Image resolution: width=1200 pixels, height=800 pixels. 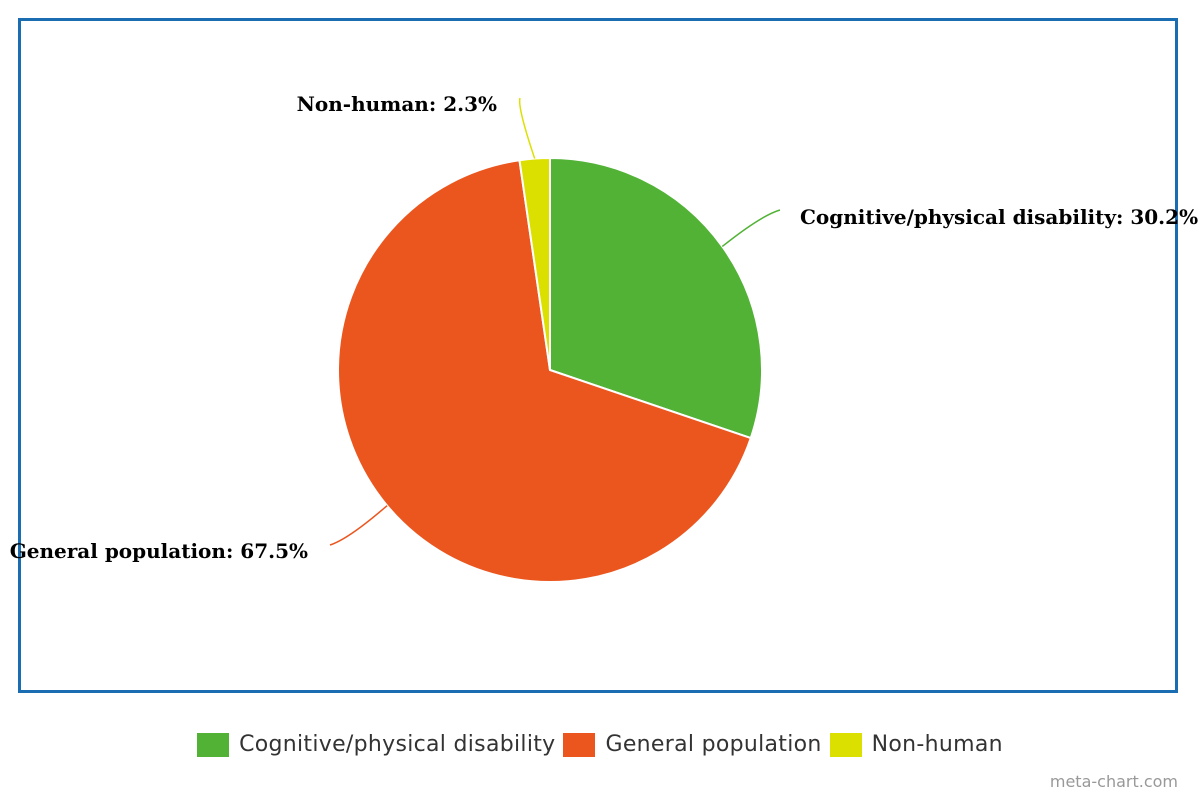 I want to click on legend-label: Non-human, so click(x=937, y=744).